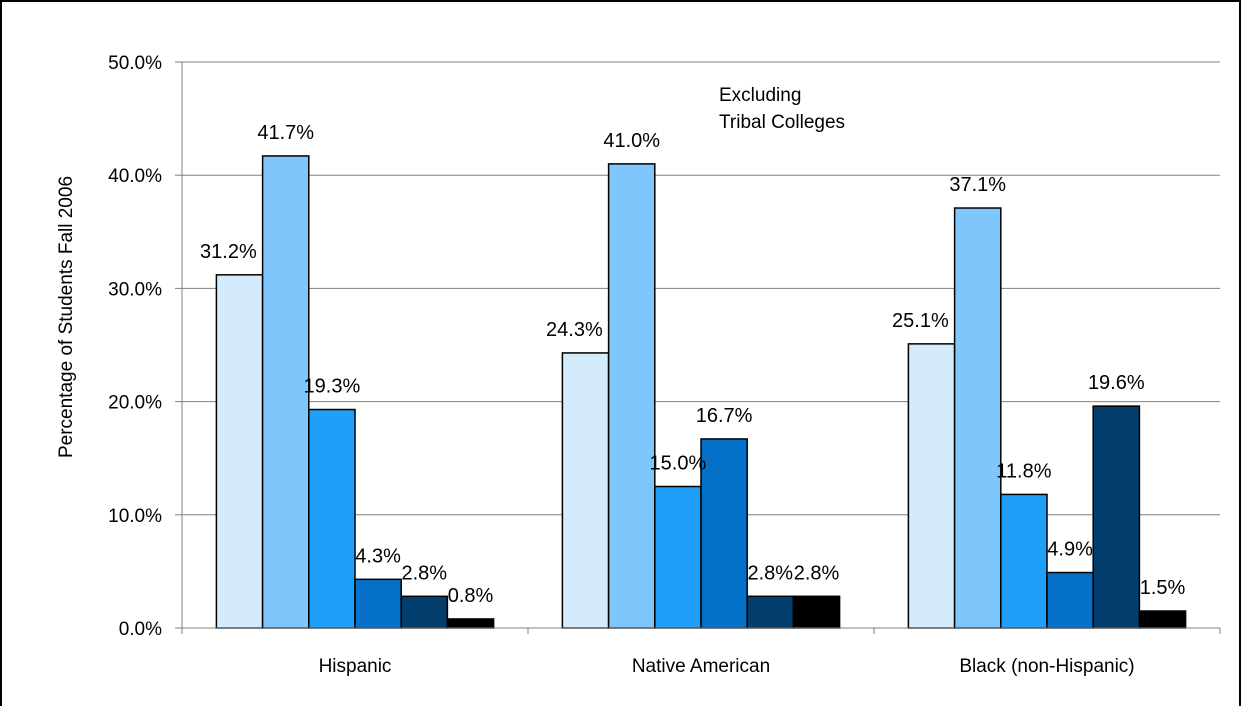  I want to click on data-label: 11.8%, so click(1023, 471).